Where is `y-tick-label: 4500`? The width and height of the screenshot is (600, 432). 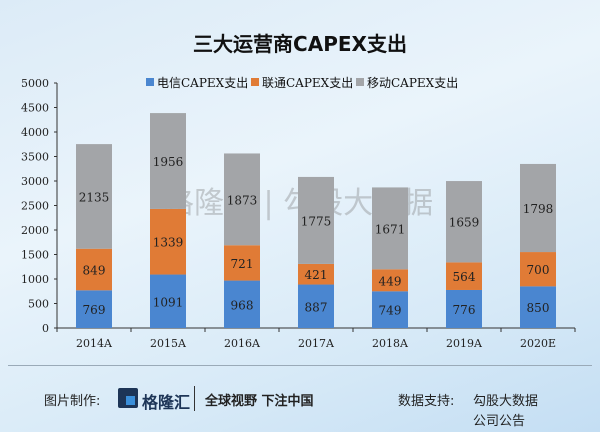 y-tick-label: 4500 is located at coordinates (35, 108).